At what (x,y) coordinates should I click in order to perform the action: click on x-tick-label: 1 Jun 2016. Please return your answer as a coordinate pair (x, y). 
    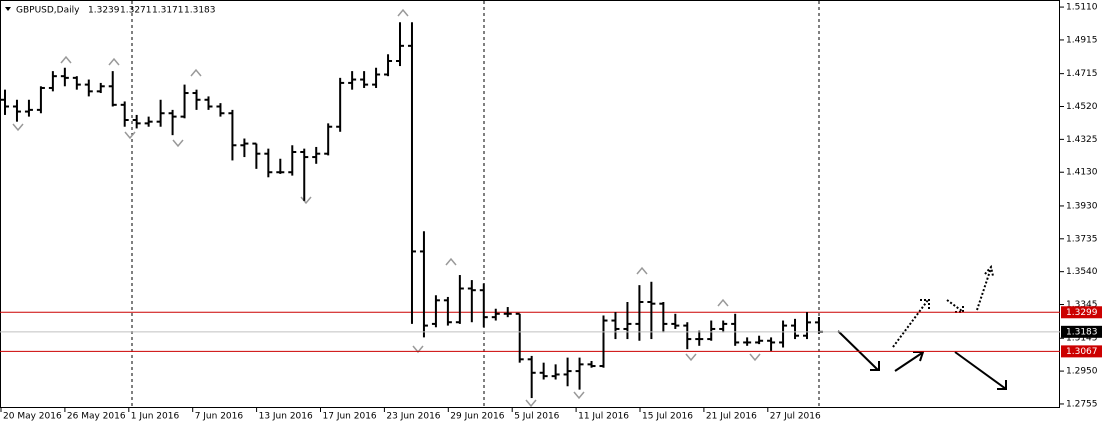
    Looking at the image, I should click on (155, 417).